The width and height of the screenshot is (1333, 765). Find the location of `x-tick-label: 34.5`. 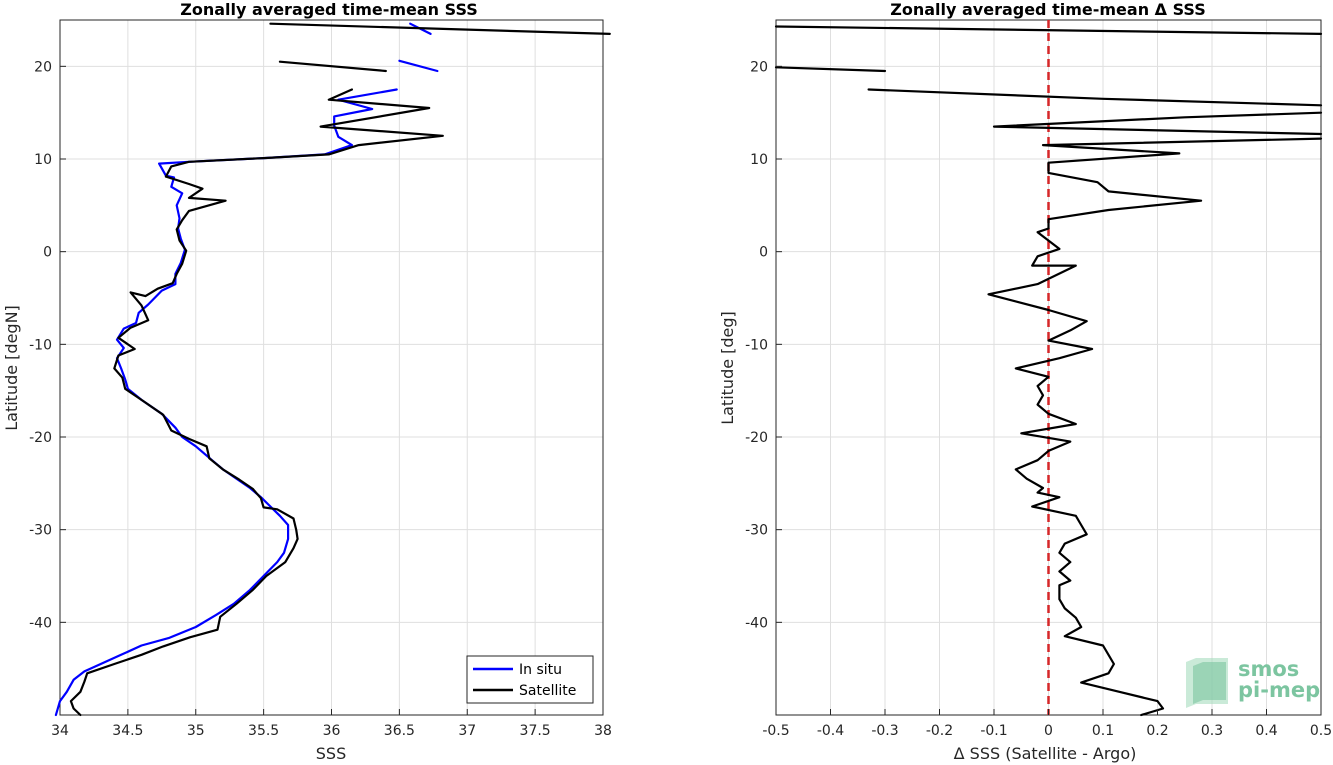

x-tick-label: 34.5 is located at coordinates (127, 731).